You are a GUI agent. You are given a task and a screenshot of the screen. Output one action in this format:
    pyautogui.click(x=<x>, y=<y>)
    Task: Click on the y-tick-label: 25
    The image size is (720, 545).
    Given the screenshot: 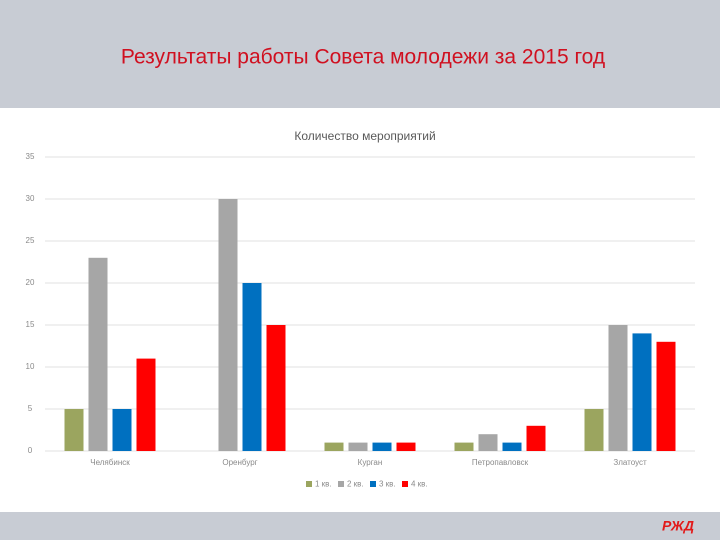 What is the action you would take?
    pyautogui.click(x=30, y=240)
    